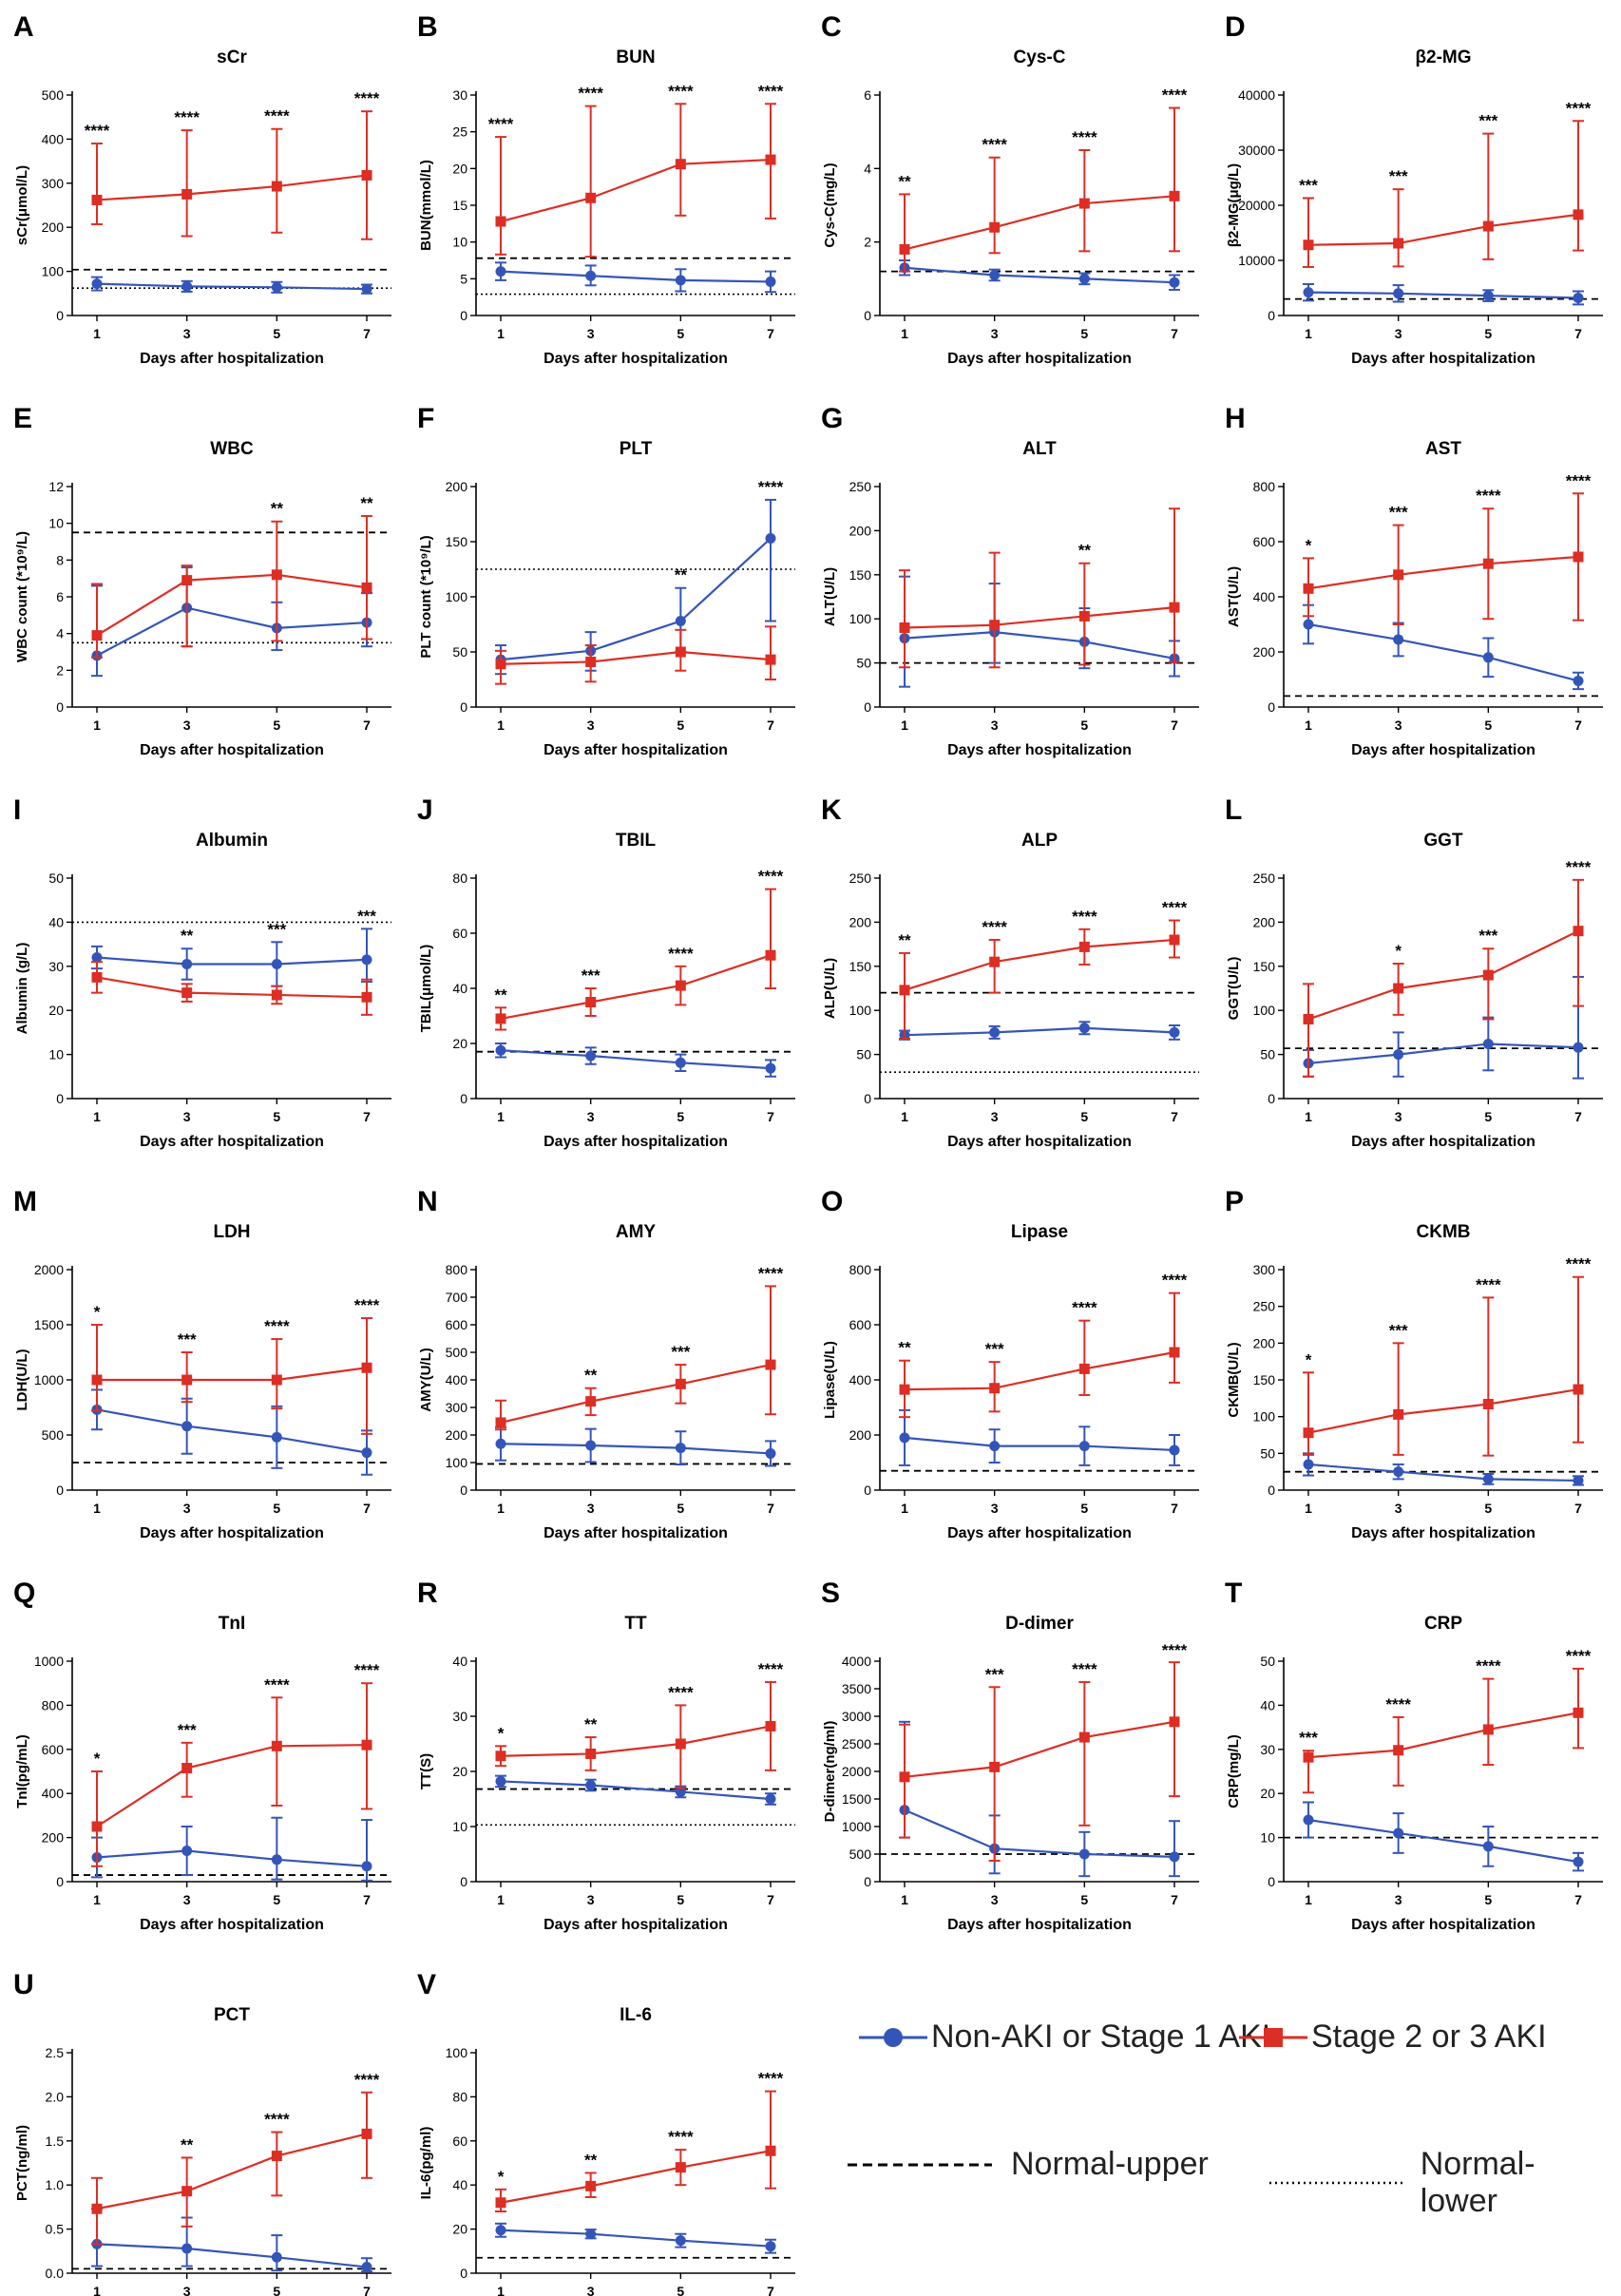  Describe the element at coordinates (232, 1858) in the screenshot. I see `series-line-non-aki-q` at that location.